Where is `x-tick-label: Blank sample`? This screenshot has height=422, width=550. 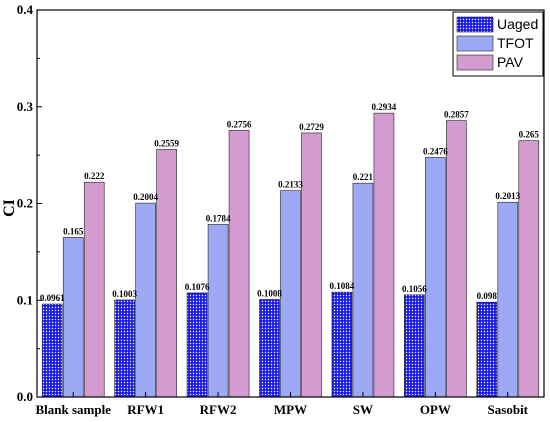
x-tick-label: Blank sample is located at coordinates (73, 409).